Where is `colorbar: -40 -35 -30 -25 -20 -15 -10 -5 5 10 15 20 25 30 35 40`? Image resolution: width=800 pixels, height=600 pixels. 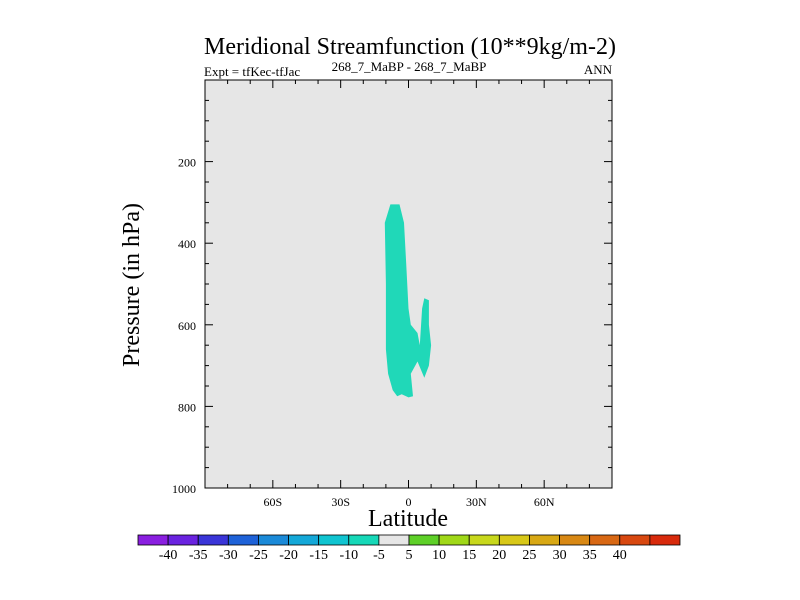
colorbar: -40 -35 -30 -25 -20 -15 -10 -5 5 10 15 20 25 30 35 40 is located at coordinates (409, 548).